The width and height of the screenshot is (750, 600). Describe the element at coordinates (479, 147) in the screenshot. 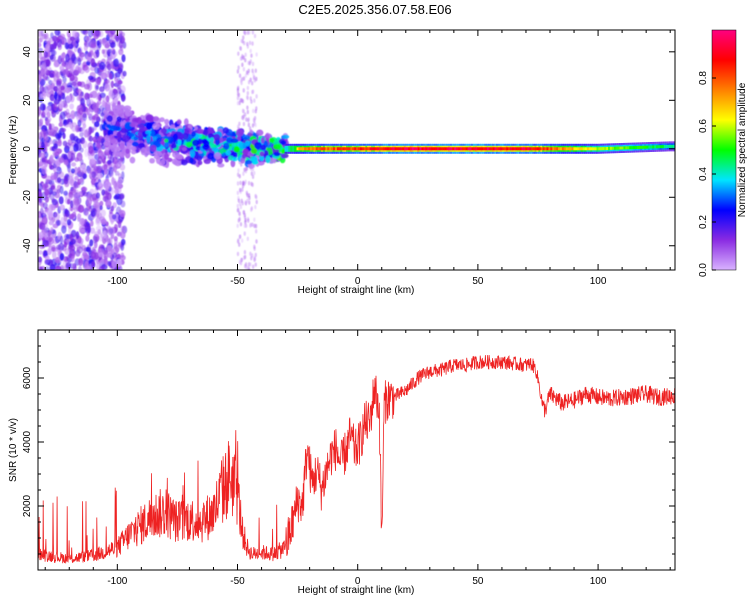

I see `spectral-ridge` at that location.